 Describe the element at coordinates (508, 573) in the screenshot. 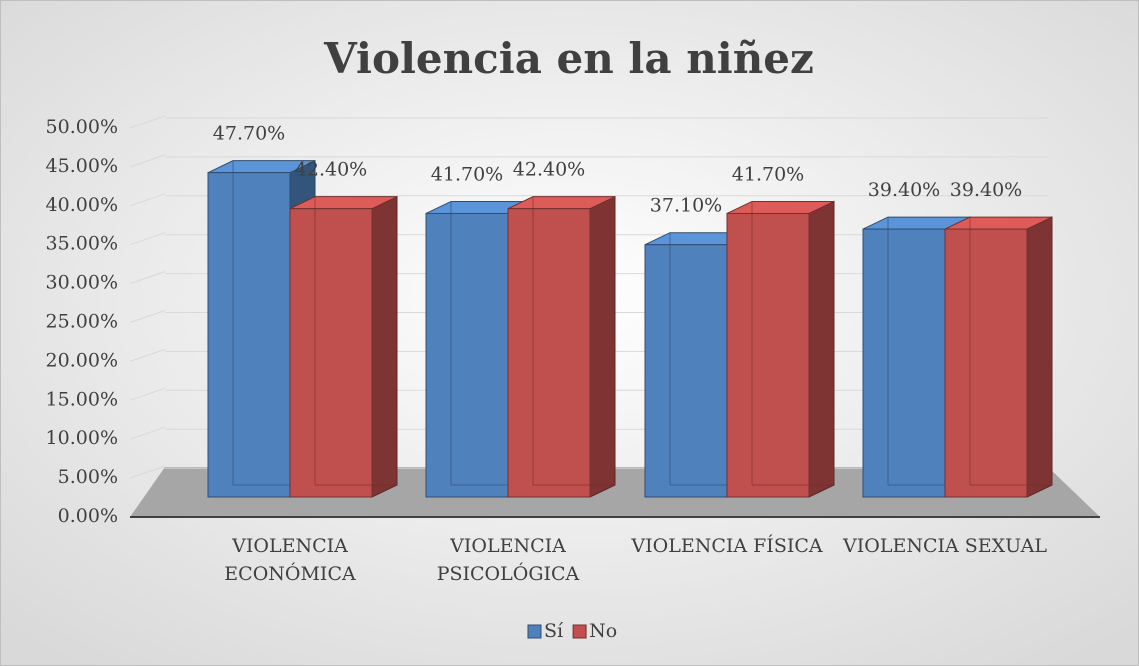

I see `x-tick-label-line: PSICOLÓGICA` at that location.